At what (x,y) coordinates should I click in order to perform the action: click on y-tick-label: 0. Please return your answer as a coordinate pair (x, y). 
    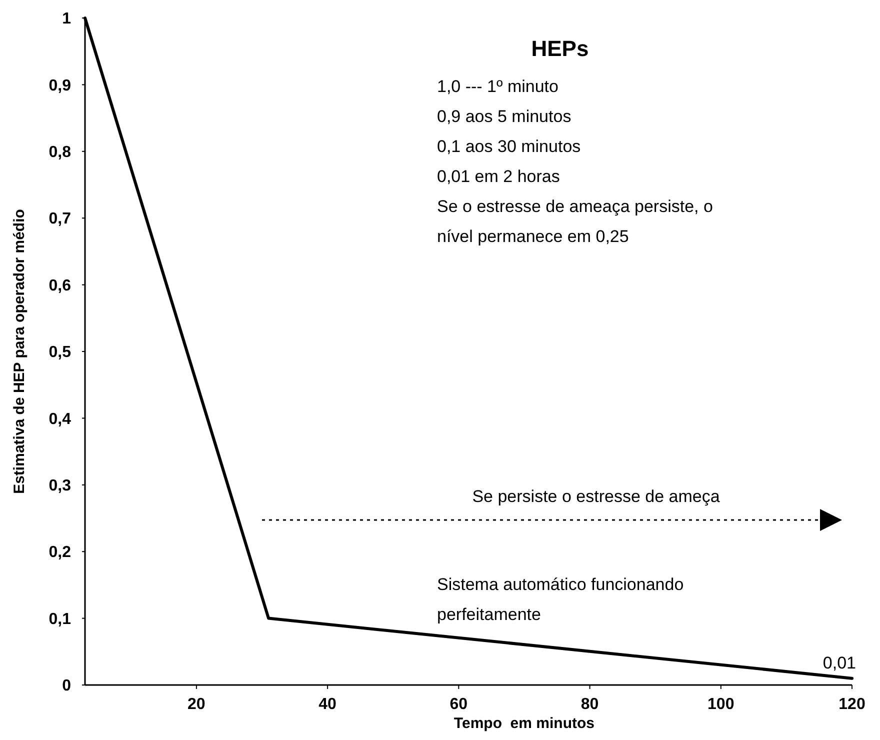
    Looking at the image, I should click on (67, 686).